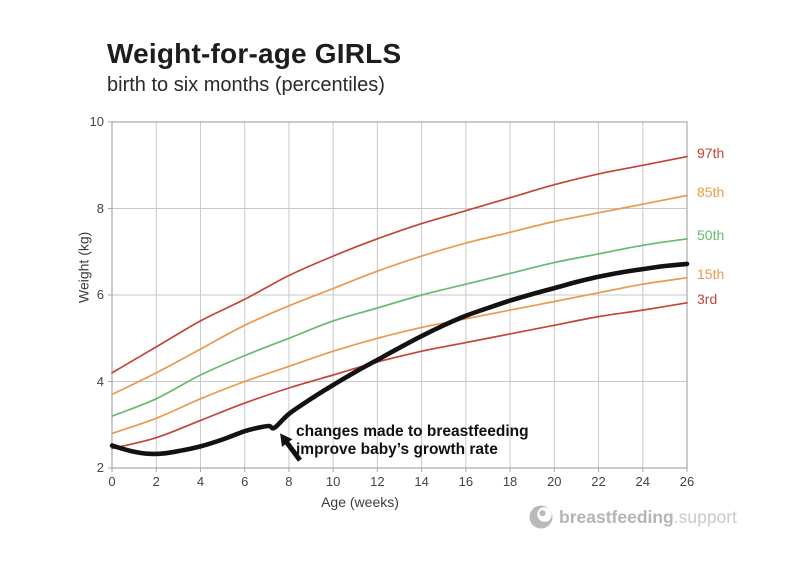  What do you see at coordinates (397, 449) in the screenshot?
I see `annotation-line-2: improve baby’s growth rate` at bounding box center [397, 449].